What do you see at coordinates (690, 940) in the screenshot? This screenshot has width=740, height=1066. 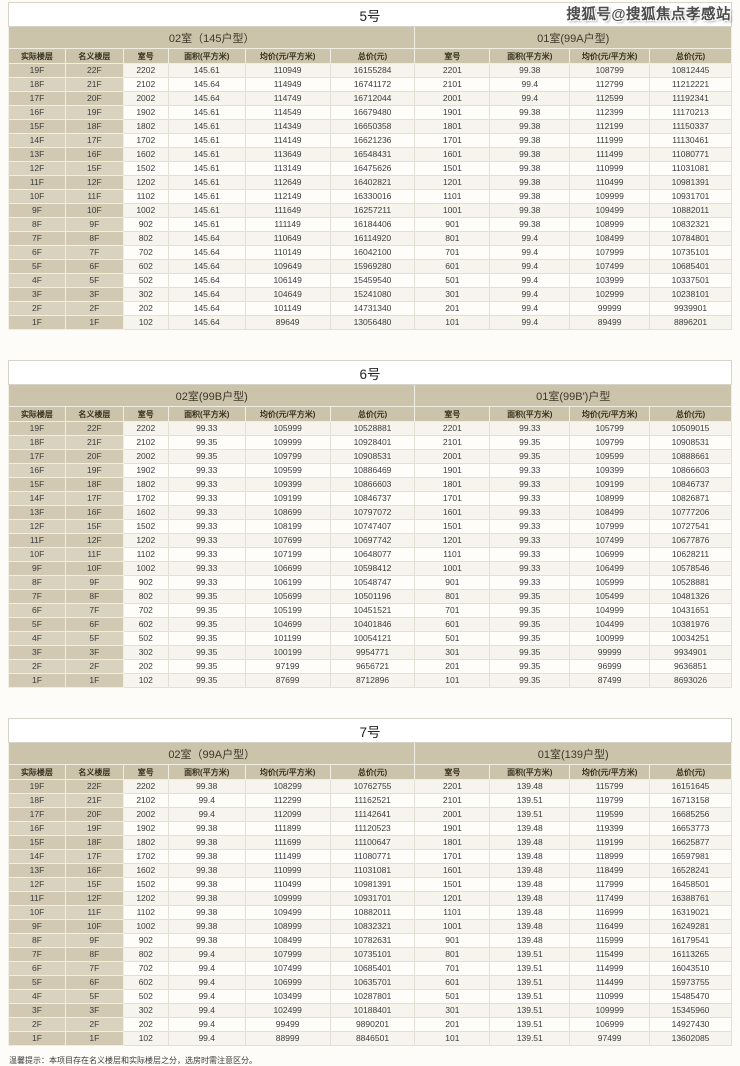 I see `total-price-cell: 16179541` at bounding box center [690, 940].